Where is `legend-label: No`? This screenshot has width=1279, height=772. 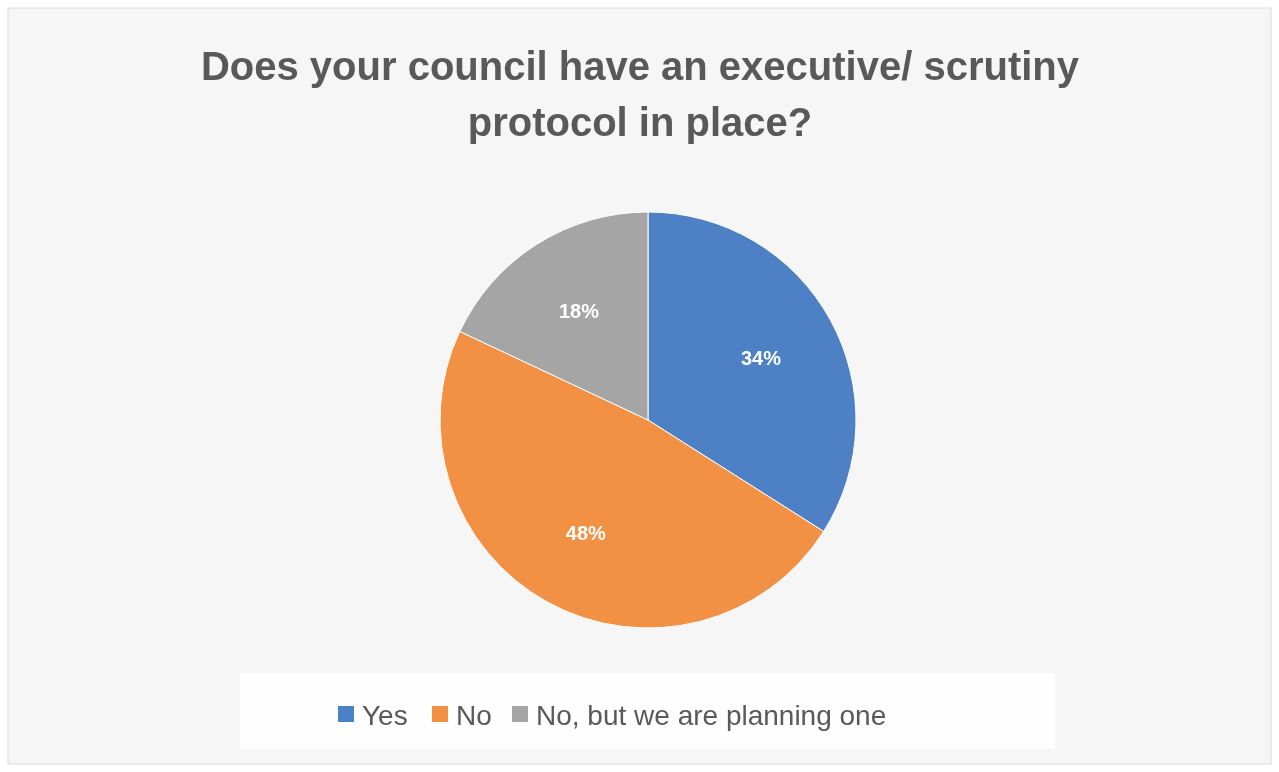 legend-label: No is located at coordinates (474, 715).